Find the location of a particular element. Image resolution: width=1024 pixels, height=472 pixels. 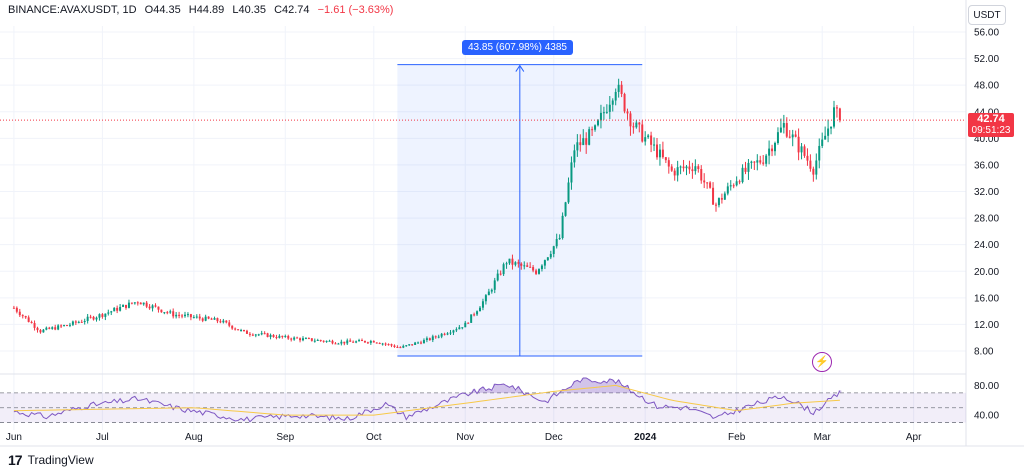

x-tick-label: Nov is located at coordinates (465, 437).